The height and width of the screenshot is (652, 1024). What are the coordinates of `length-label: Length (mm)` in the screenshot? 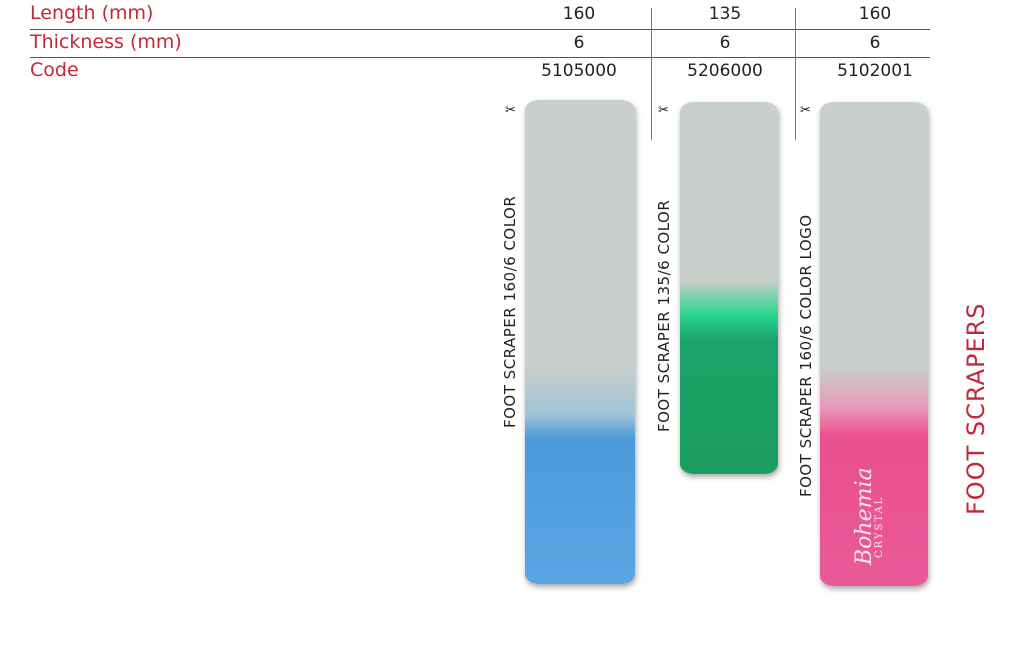 It's located at (92, 13).